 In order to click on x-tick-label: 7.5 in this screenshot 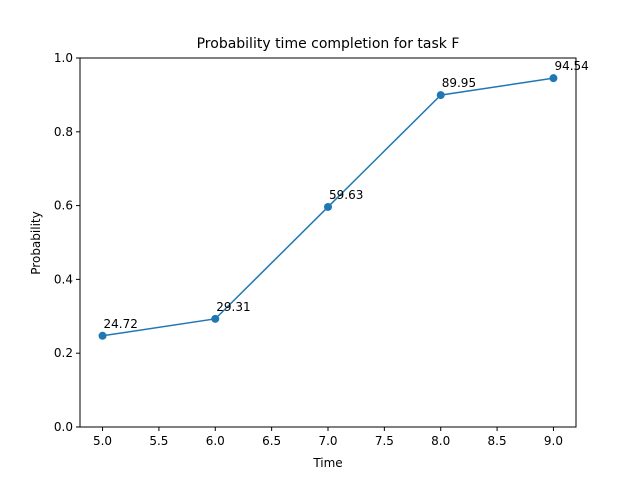, I will do `click(384, 441)`.